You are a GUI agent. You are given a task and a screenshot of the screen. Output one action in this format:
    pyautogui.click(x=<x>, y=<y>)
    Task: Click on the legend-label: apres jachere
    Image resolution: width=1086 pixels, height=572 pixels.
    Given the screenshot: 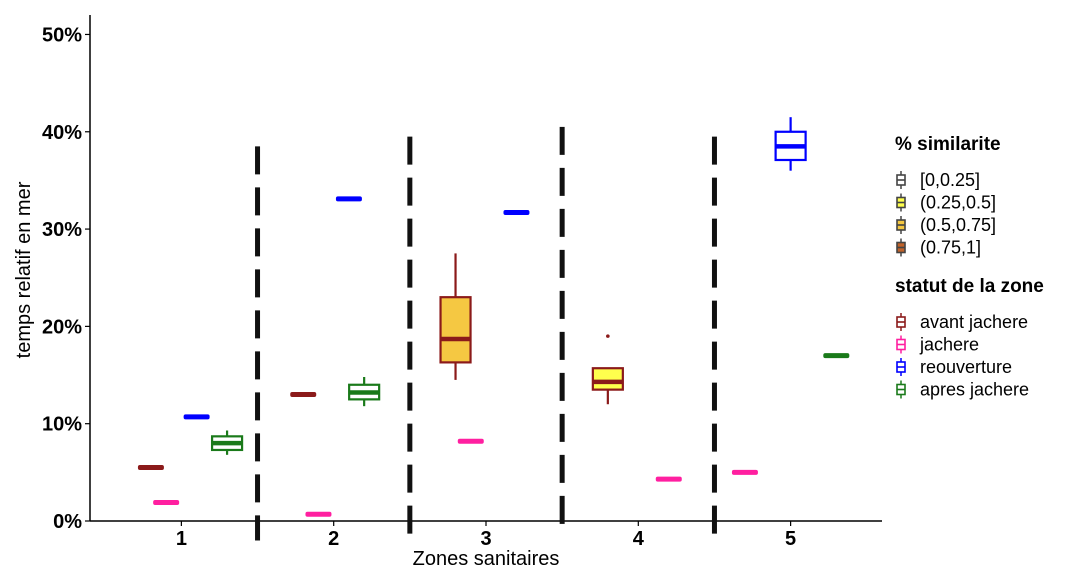 What is the action you would take?
    pyautogui.click(x=974, y=390)
    